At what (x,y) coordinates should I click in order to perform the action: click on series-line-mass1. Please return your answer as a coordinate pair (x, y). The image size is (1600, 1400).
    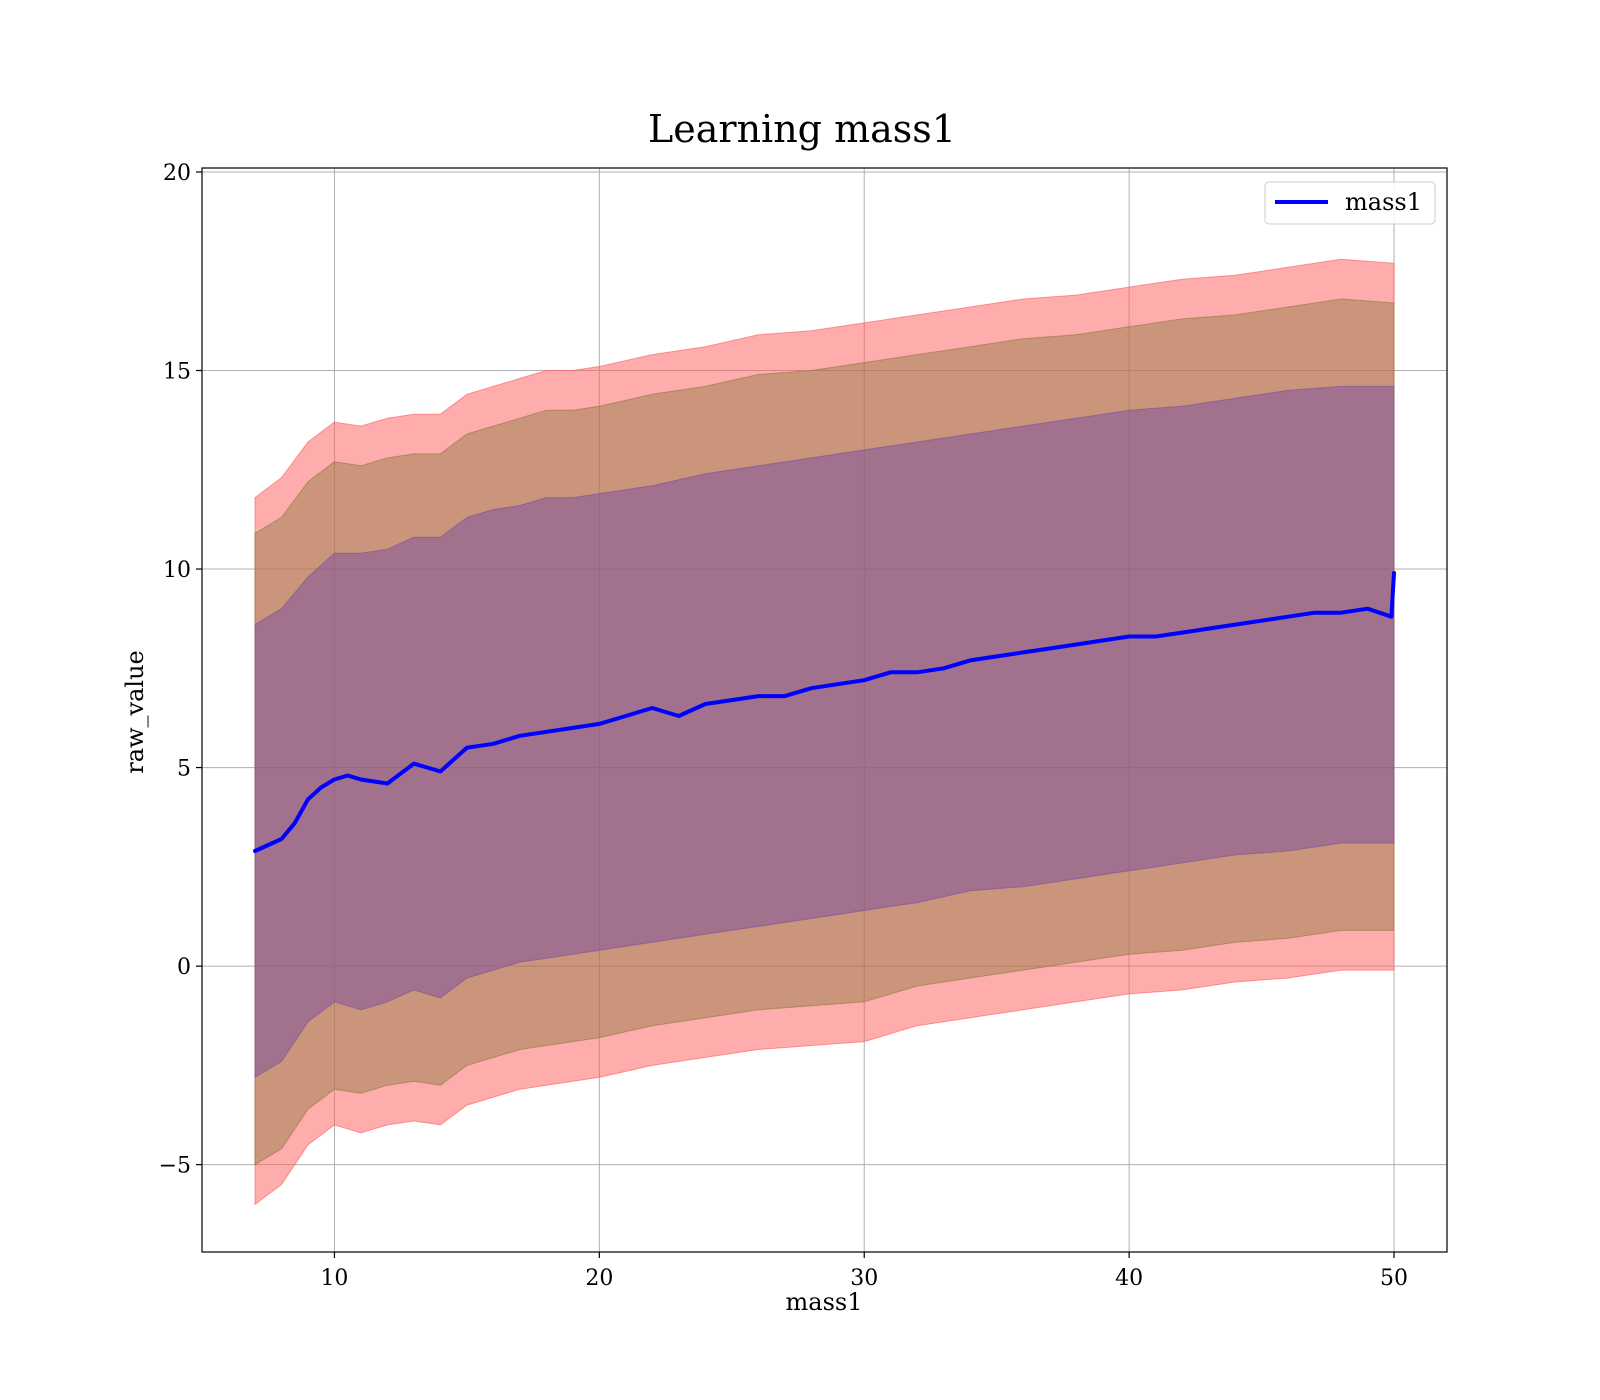
    Looking at the image, I should click on (824, 712).